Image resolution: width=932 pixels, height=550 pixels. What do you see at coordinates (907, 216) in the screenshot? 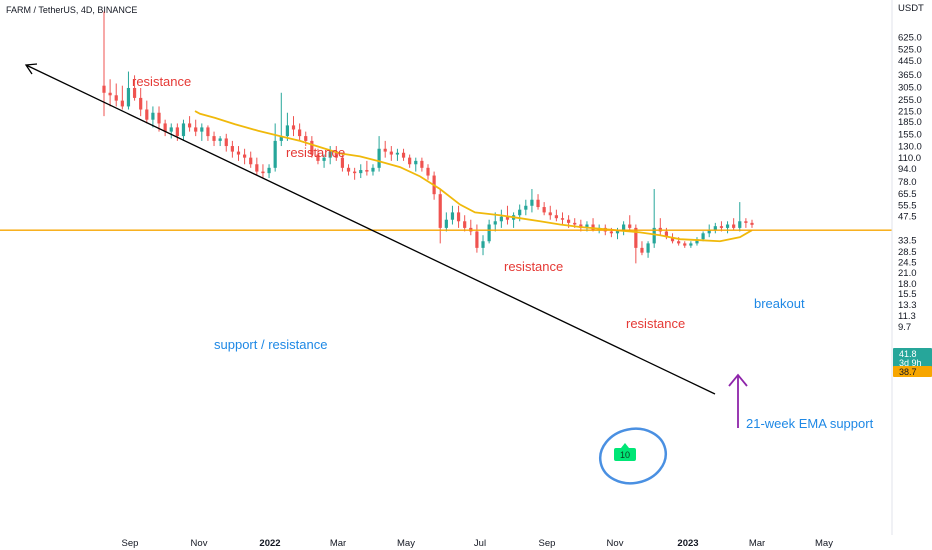
I see `y-tick-label: 47.5` at bounding box center [907, 216].